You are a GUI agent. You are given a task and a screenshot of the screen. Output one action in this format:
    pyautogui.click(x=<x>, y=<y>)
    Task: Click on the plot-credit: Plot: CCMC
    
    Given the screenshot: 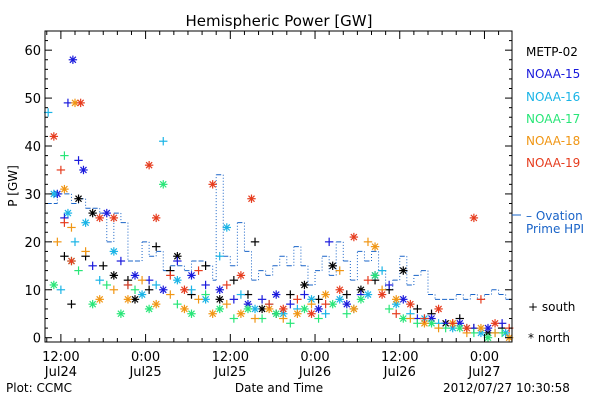 What is the action you would take?
    pyautogui.click(x=39, y=388)
    